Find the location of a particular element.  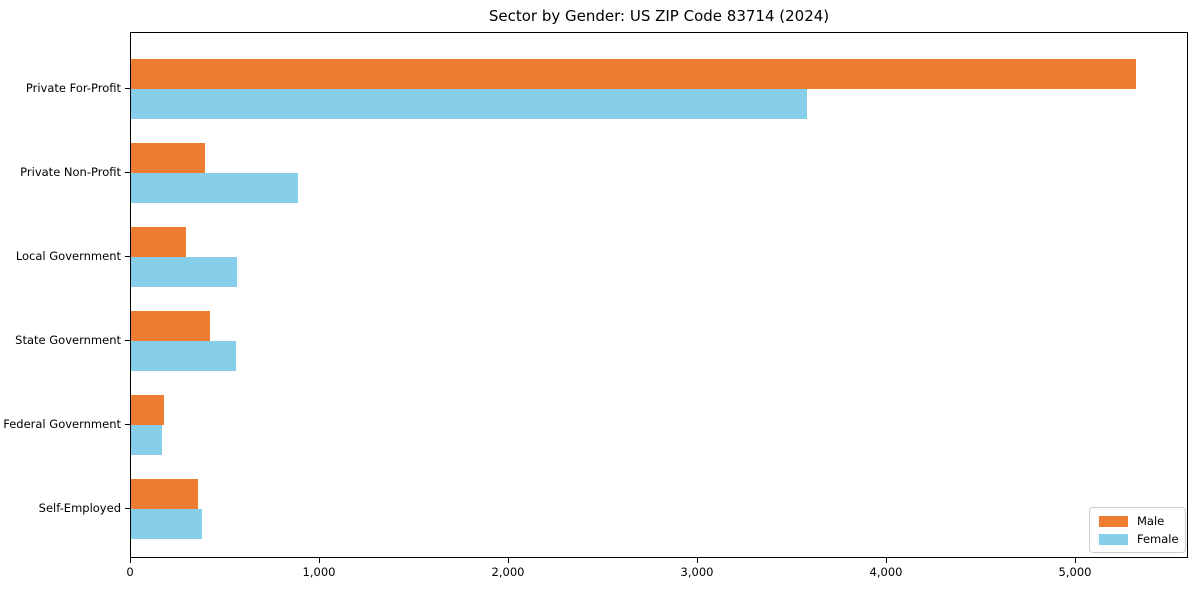

legend-label-male: Male is located at coordinates (1151, 521).